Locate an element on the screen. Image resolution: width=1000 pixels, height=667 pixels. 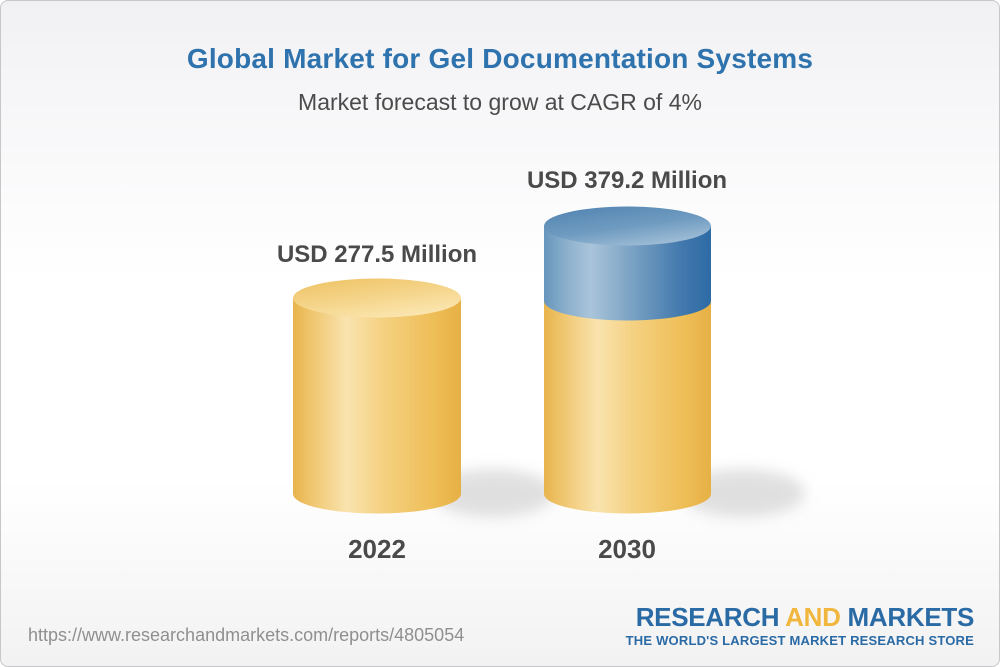
logo-wordmark: RESEARCH AND MARKETS is located at coordinates (800, 617).